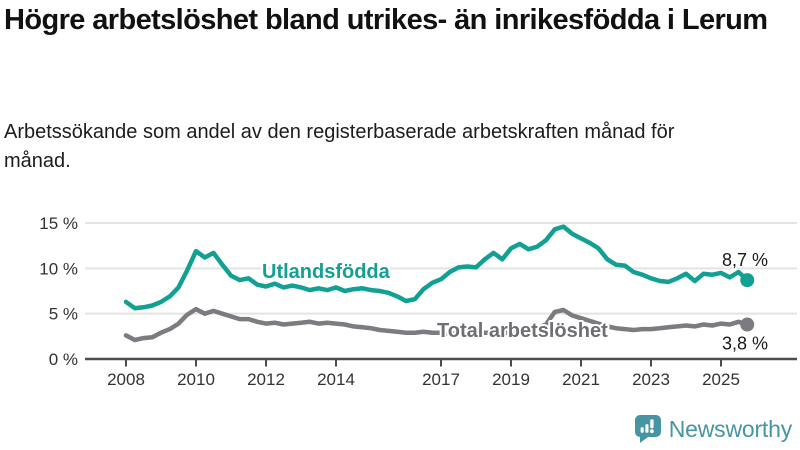 This screenshot has height=450, width=800. Describe the element at coordinates (747, 280) in the screenshot. I see `utlandsfodda-end-dot` at that location.